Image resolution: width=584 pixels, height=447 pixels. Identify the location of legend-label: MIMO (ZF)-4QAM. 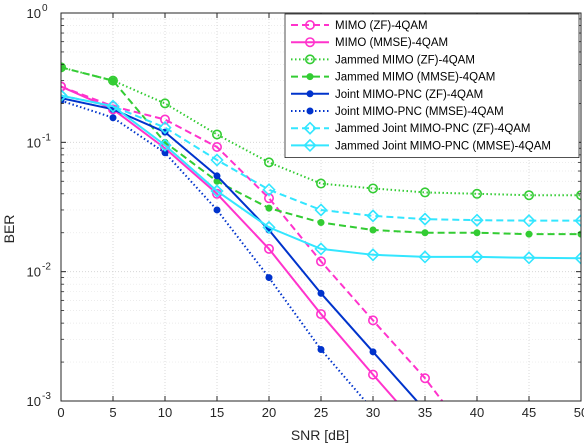
(381, 26).